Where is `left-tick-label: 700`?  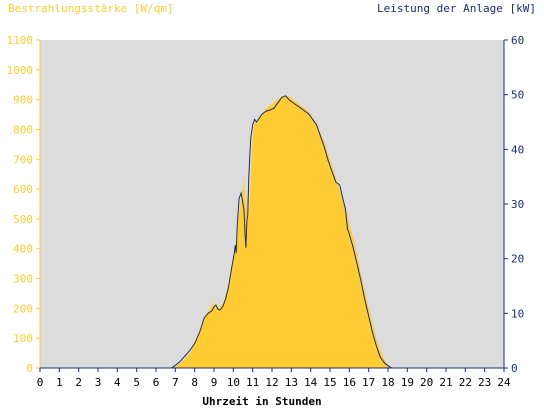
left-tick-label: 700 is located at coordinates (23, 159).